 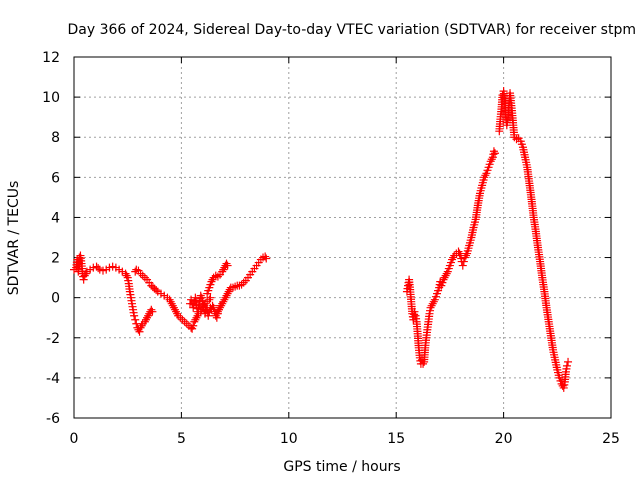 What do you see at coordinates (55, 299) in the screenshot?
I see `y-tick-label: 0` at bounding box center [55, 299].